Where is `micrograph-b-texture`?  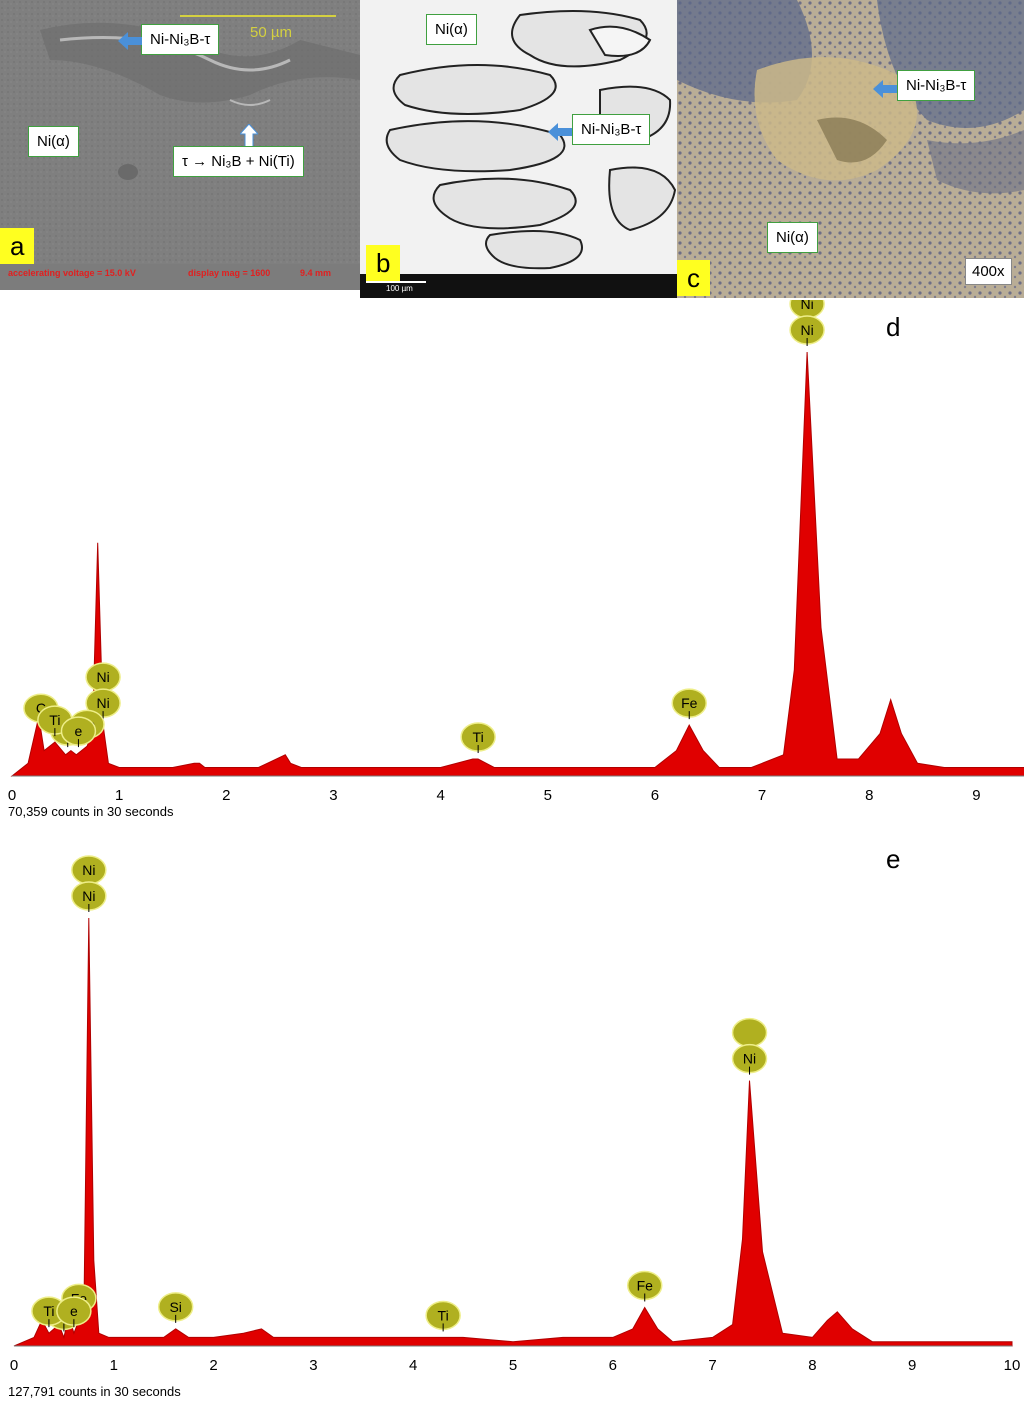 micrograph-b-texture is located at coordinates (518, 149).